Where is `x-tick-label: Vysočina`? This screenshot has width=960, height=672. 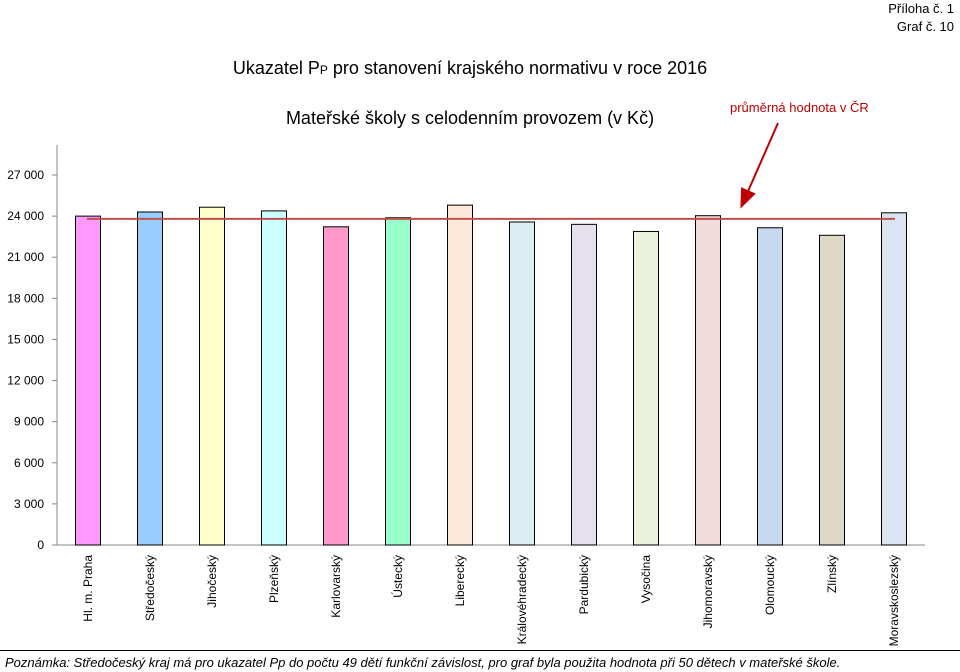 x-tick-label: Vysočina is located at coordinates (646, 579).